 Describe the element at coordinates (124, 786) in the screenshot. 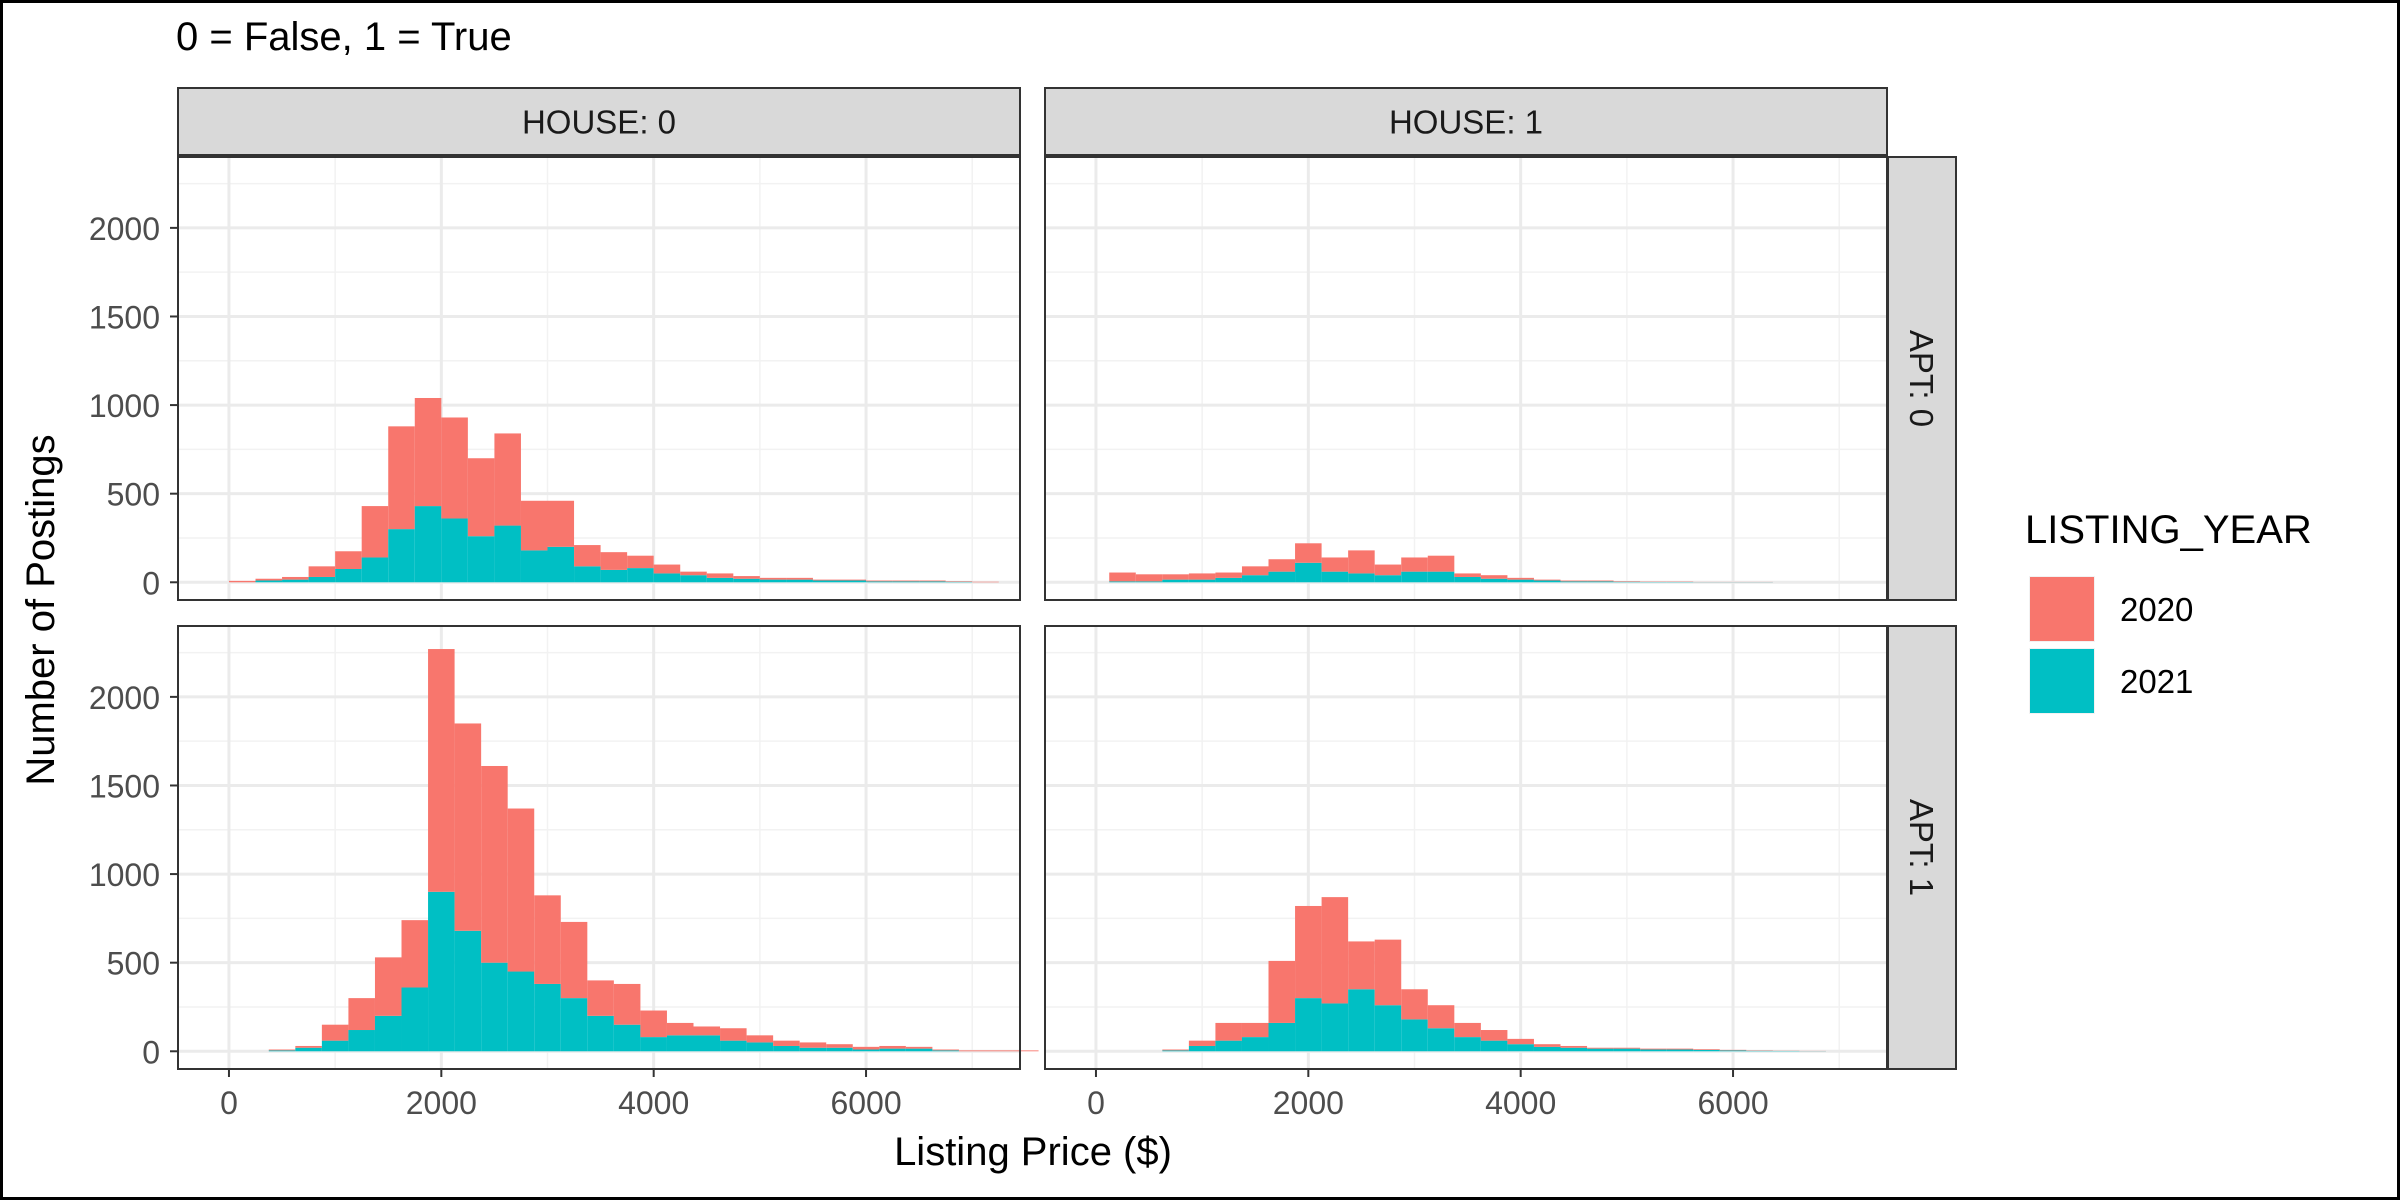

I see `y-tick-label: 1500` at that location.